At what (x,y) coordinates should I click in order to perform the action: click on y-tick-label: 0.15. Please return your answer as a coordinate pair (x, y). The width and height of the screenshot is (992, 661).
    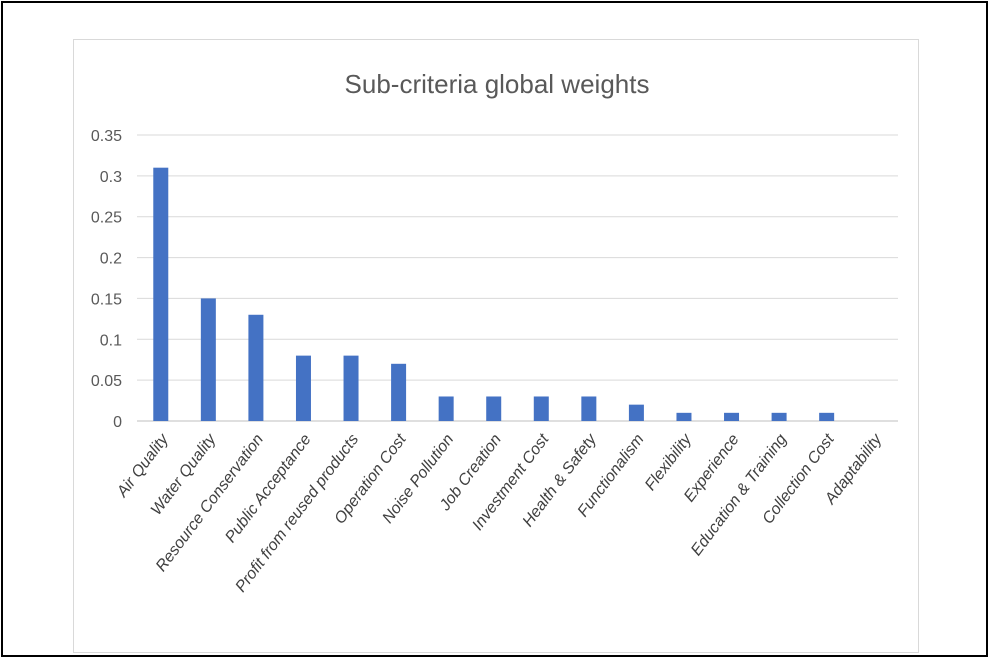
    Looking at the image, I should click on (106, 299).